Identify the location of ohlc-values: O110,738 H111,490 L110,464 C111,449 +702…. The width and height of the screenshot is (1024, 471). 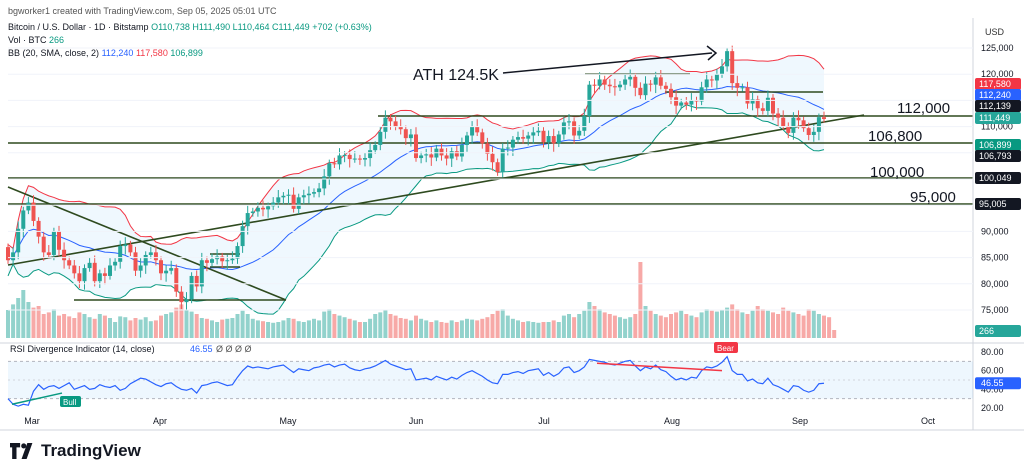
(261, 27).